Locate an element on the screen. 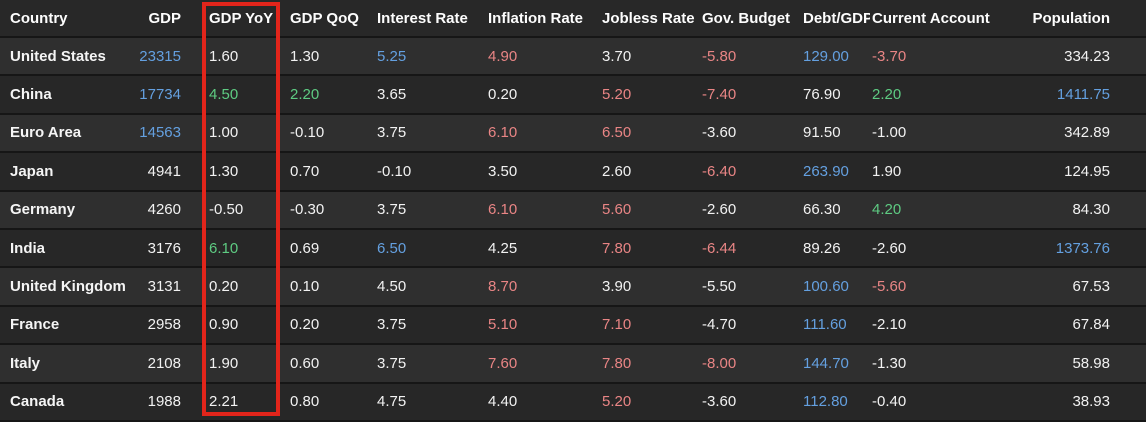  cell-country: United States is located at coordinates (67, 57).